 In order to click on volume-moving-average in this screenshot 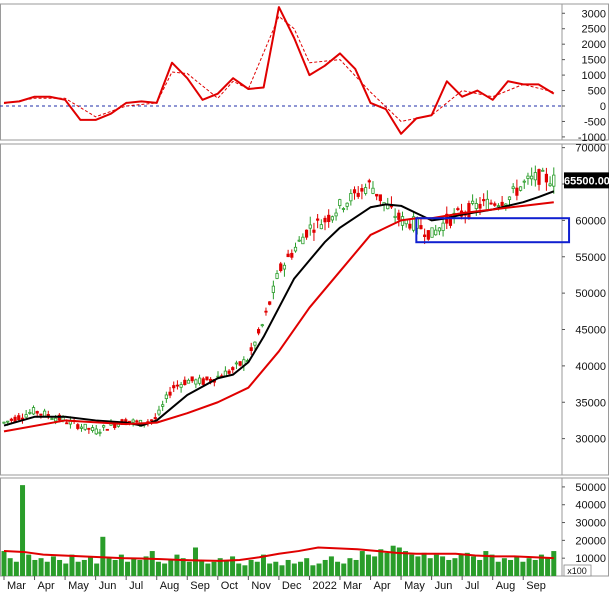, I will do `click(278, 554)`.